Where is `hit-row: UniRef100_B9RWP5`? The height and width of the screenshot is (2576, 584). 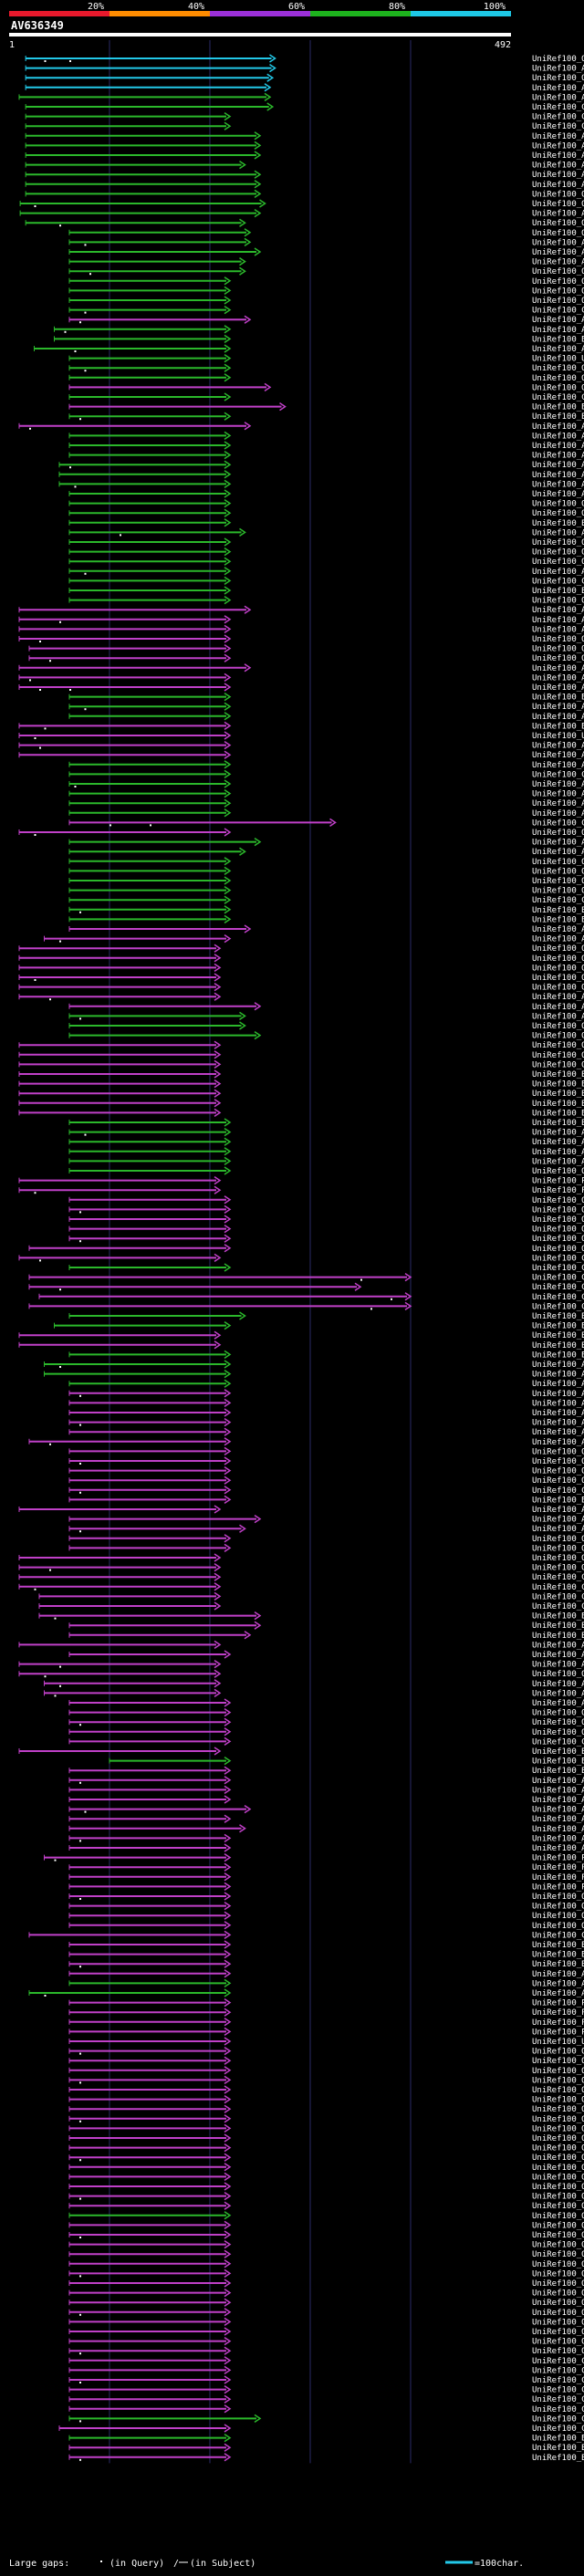 hit-row: UniRef100_B9RWP5 is located at coordinates (326, 2458).